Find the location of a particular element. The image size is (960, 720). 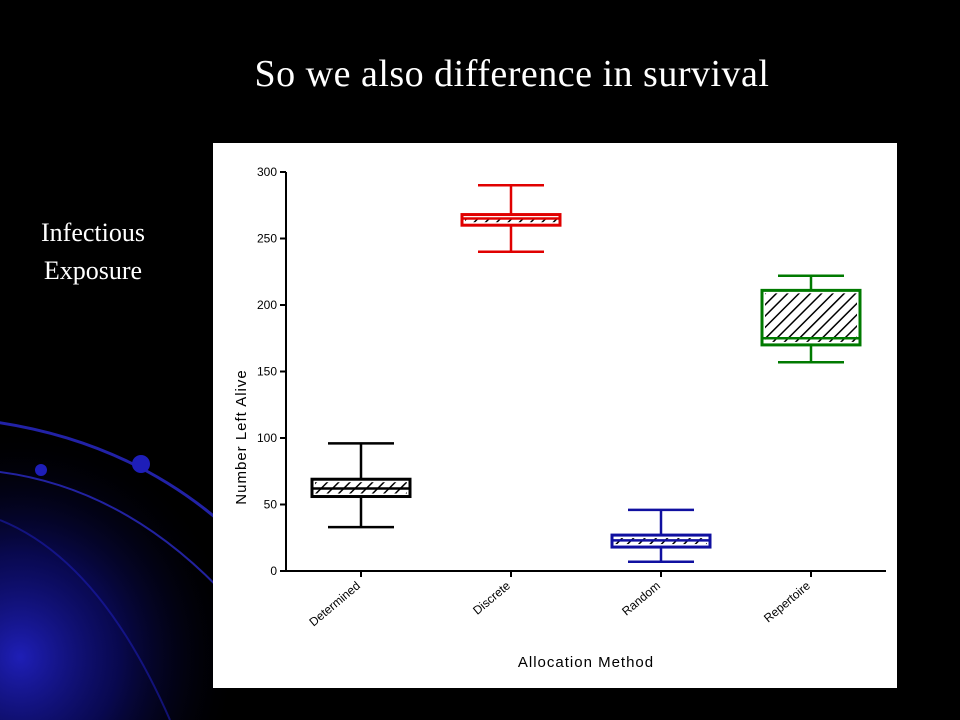

y-axis-title: Number Left Alive is located at coordinates (241, 436).